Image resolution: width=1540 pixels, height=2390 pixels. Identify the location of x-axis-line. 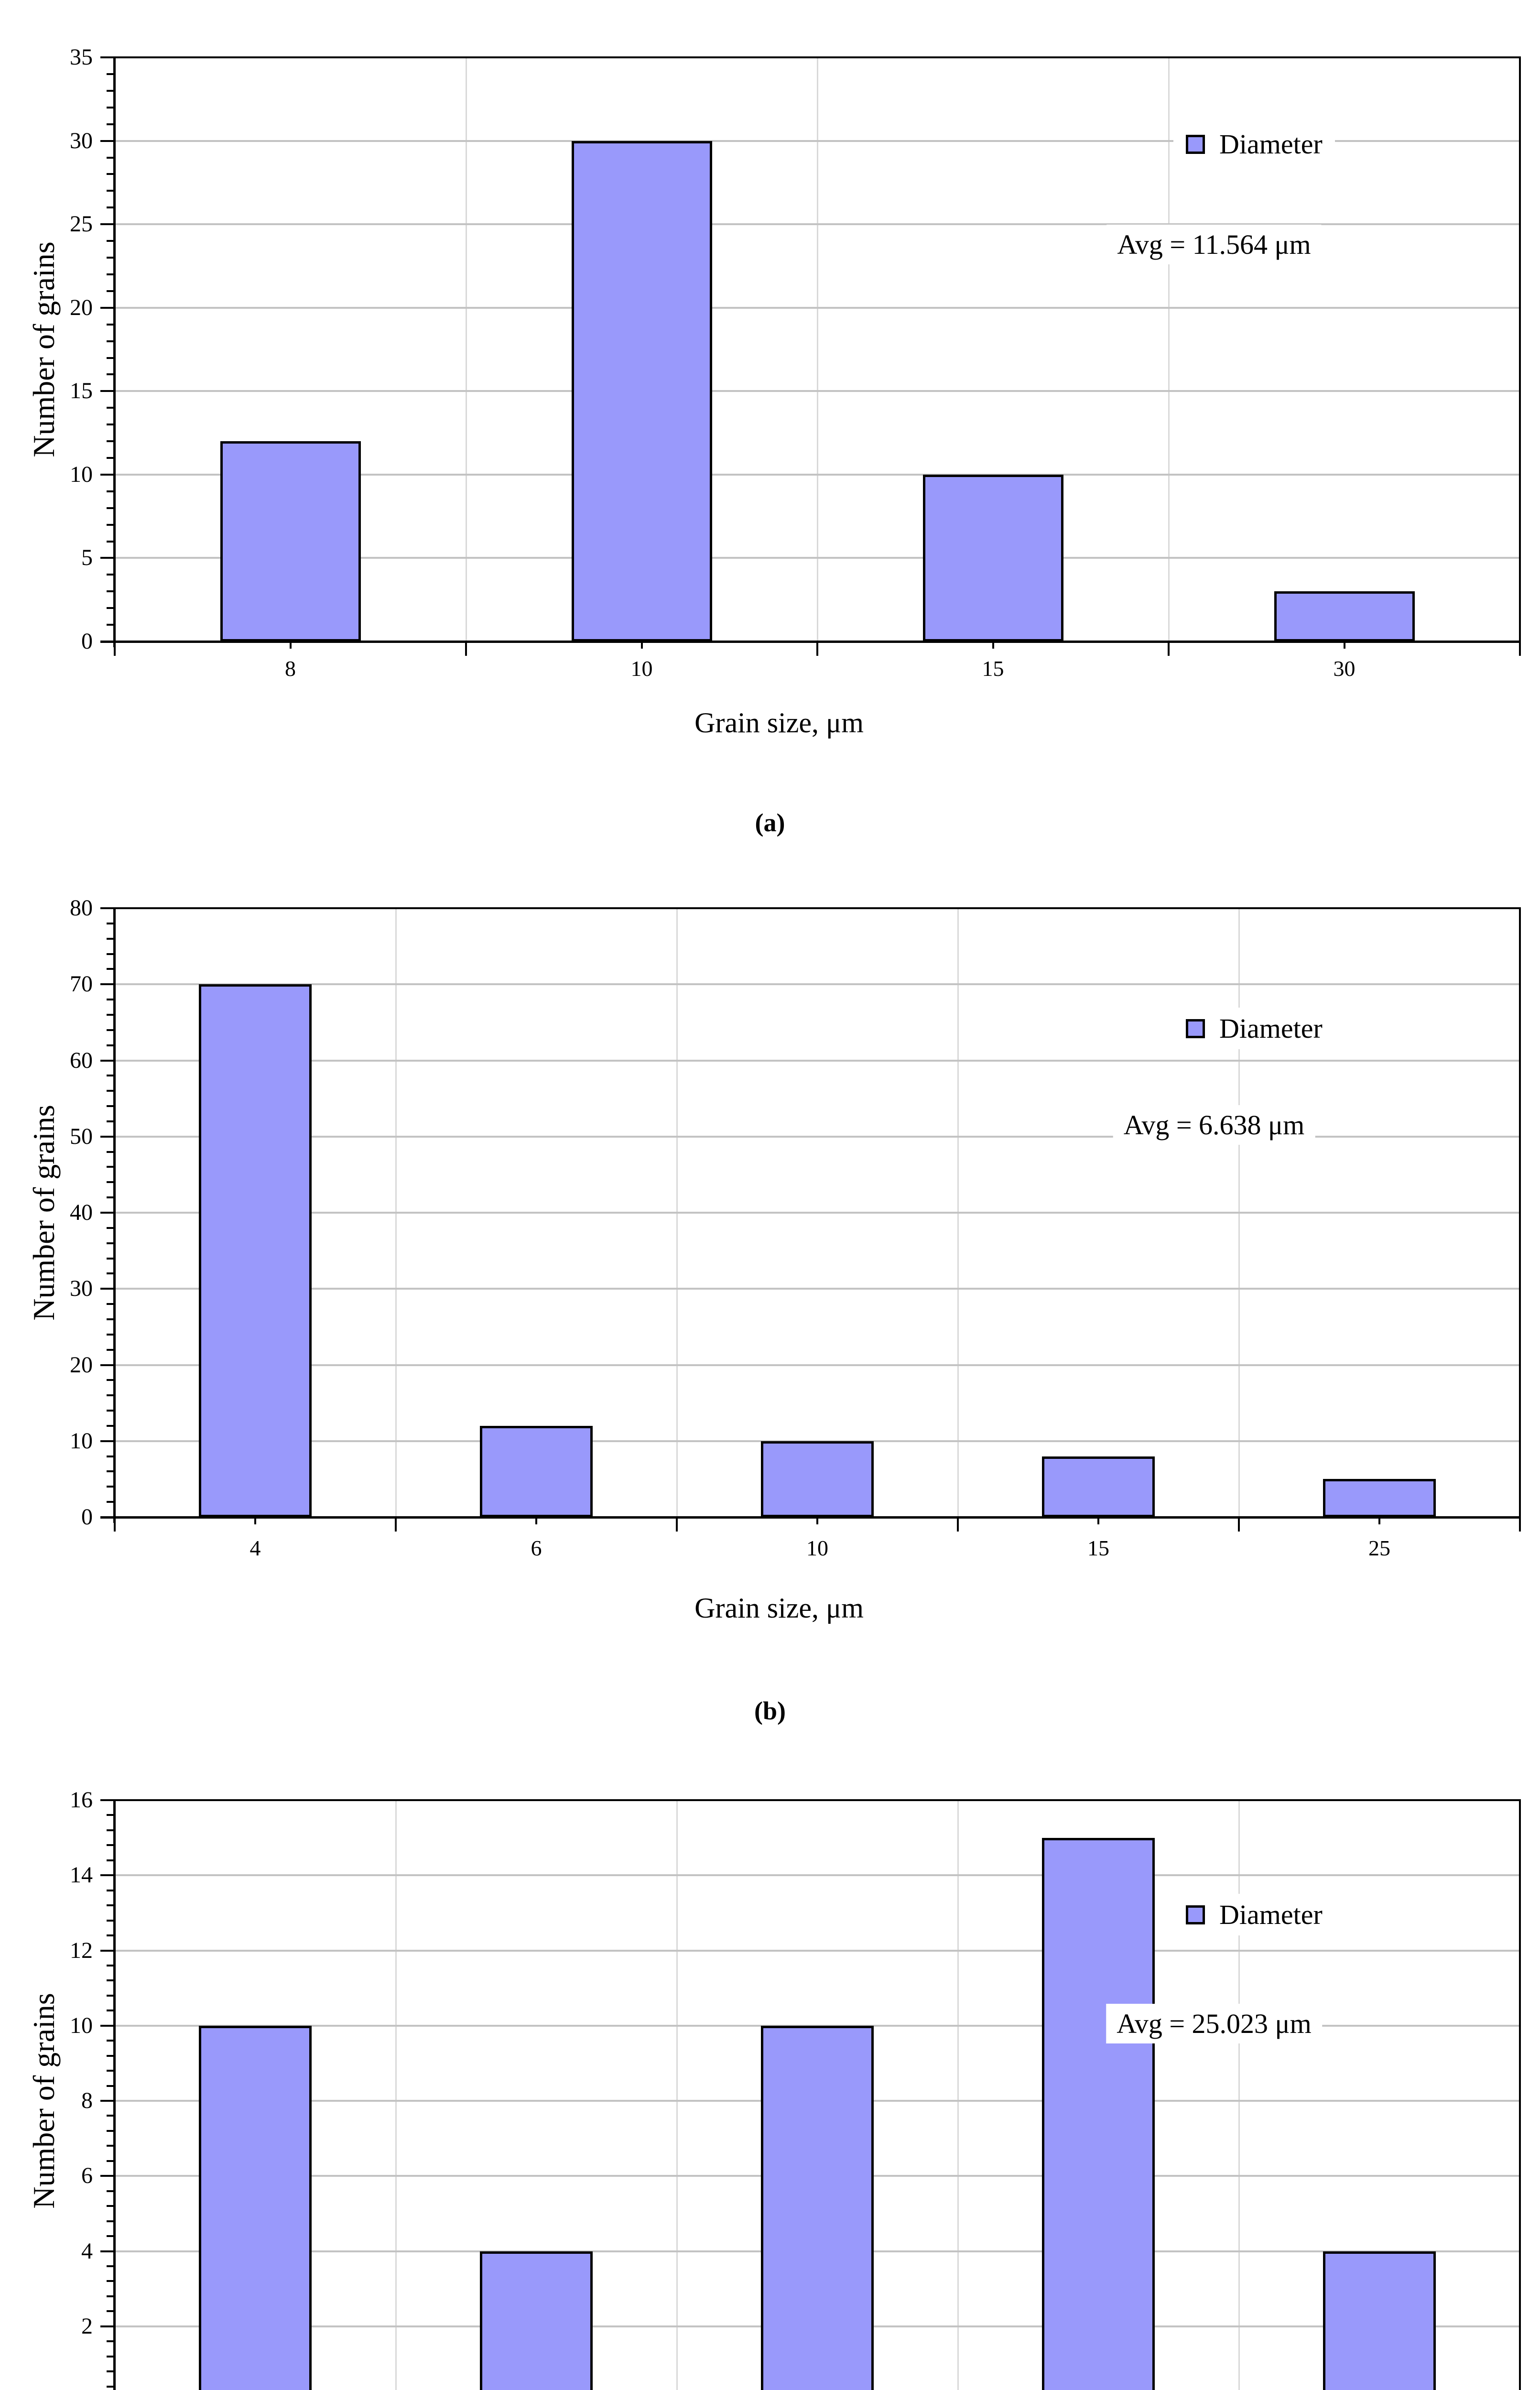
(811, 642).